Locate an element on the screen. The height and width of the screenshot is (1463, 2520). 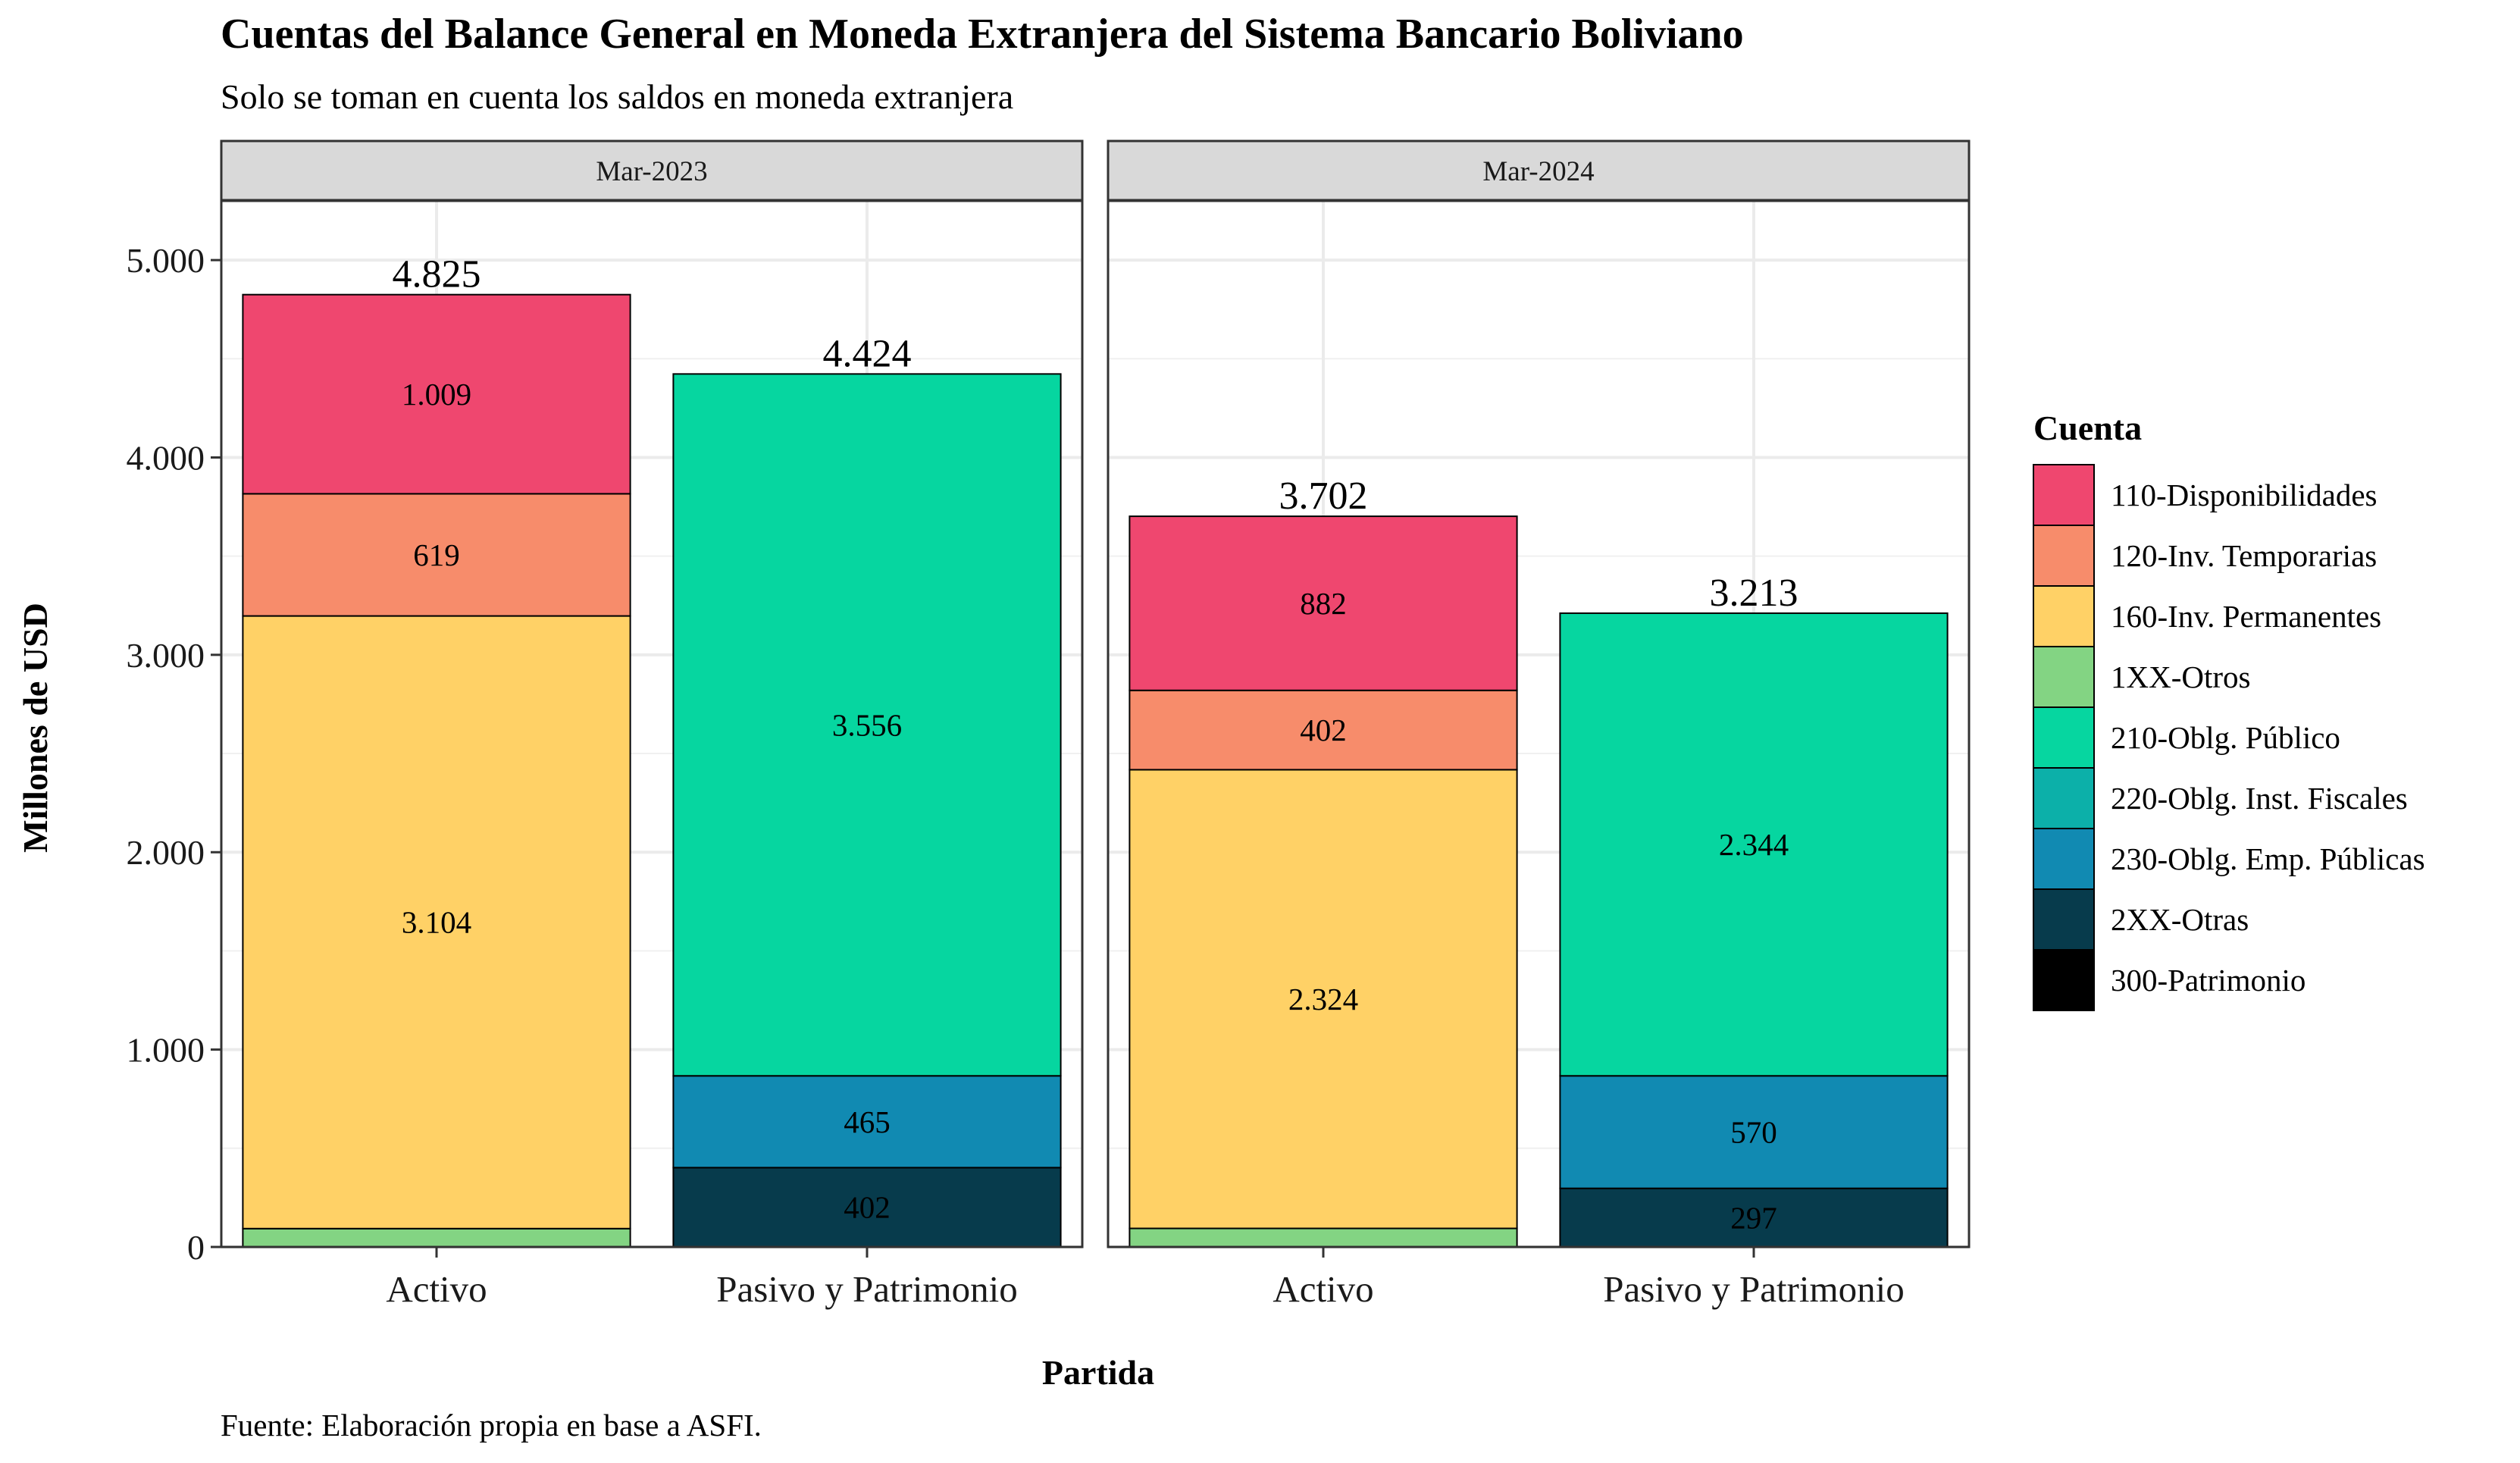
segment-value-label: 3.104 is located at coordinates (436, 922).